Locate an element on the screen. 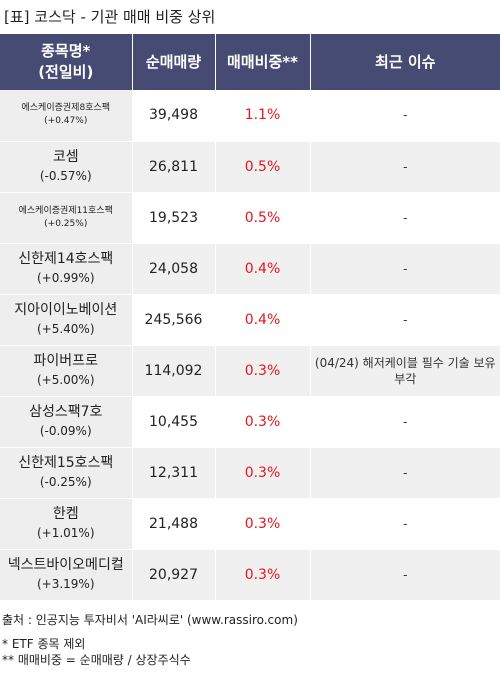 This screenshot has height=675, width=500. stock-cell: 신한제14호스팩 (+0.99%) is located at coordinates (66, 269).